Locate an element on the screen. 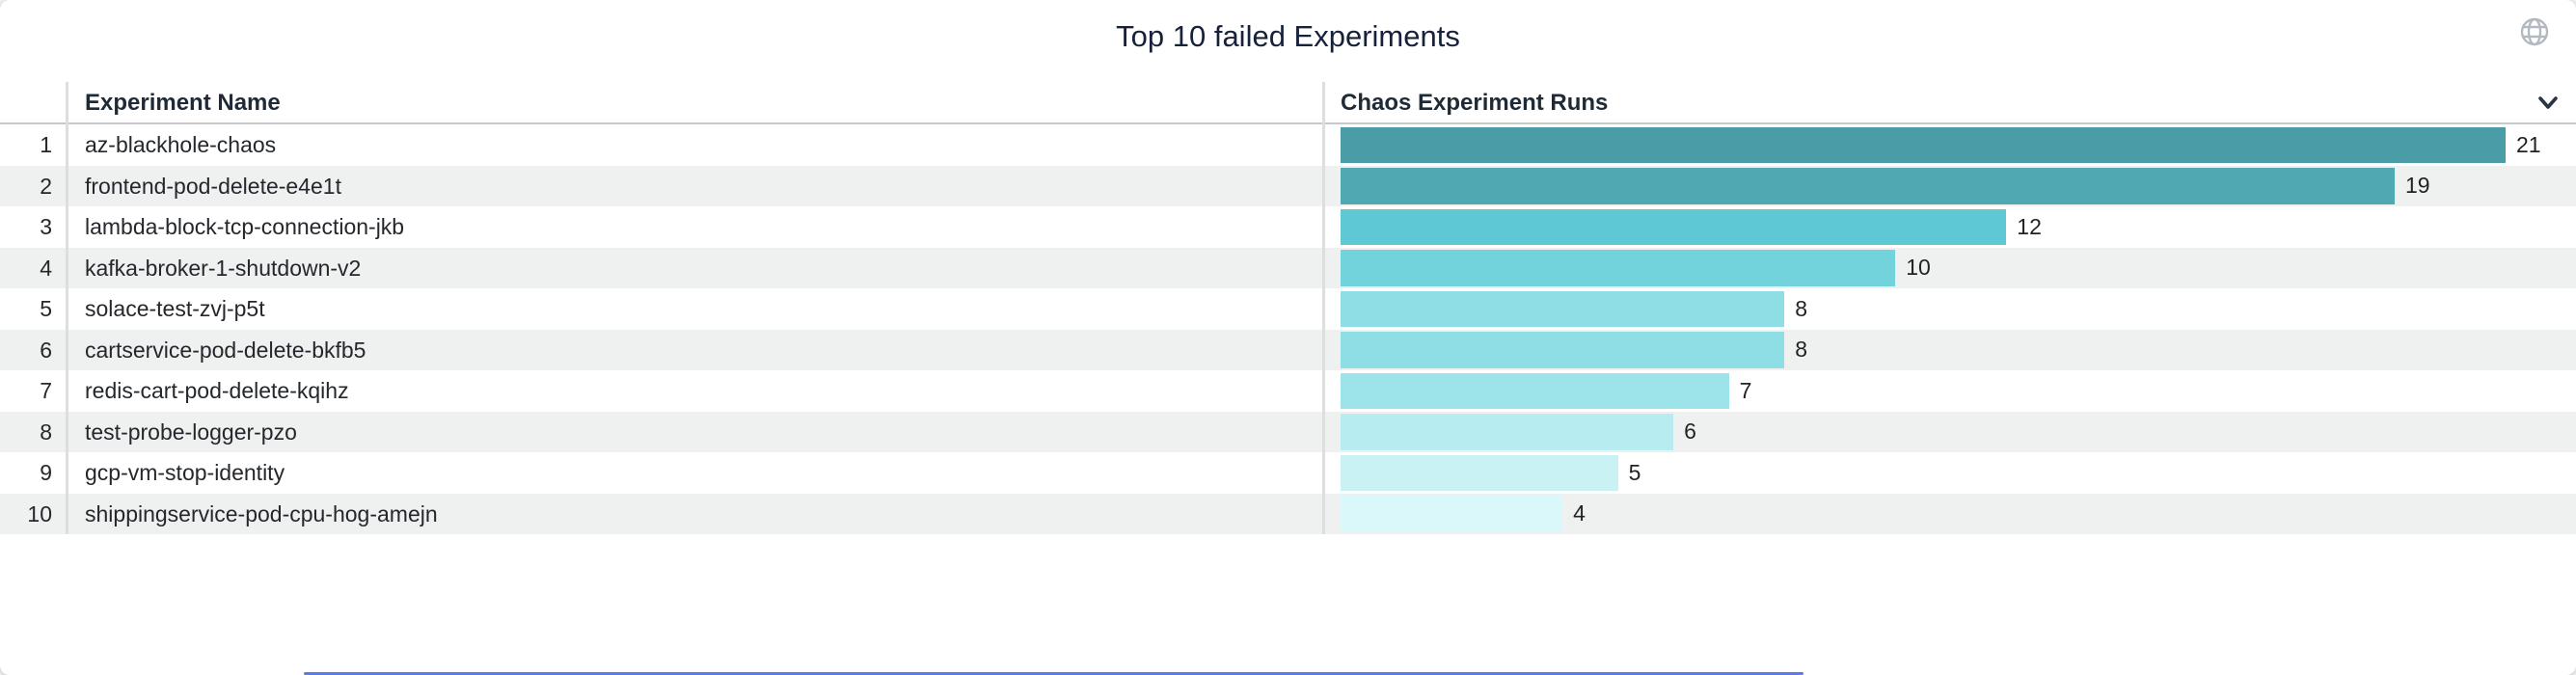 The height and width of the screenshot is (675, 2576). experiment-name: test-probe-logger-pzo is located at coordinates (191, 431).